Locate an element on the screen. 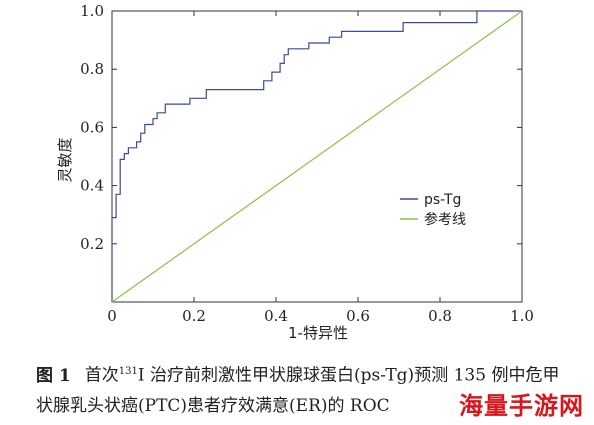  caption-superscript: 131 is located at coordinates (128, 371).